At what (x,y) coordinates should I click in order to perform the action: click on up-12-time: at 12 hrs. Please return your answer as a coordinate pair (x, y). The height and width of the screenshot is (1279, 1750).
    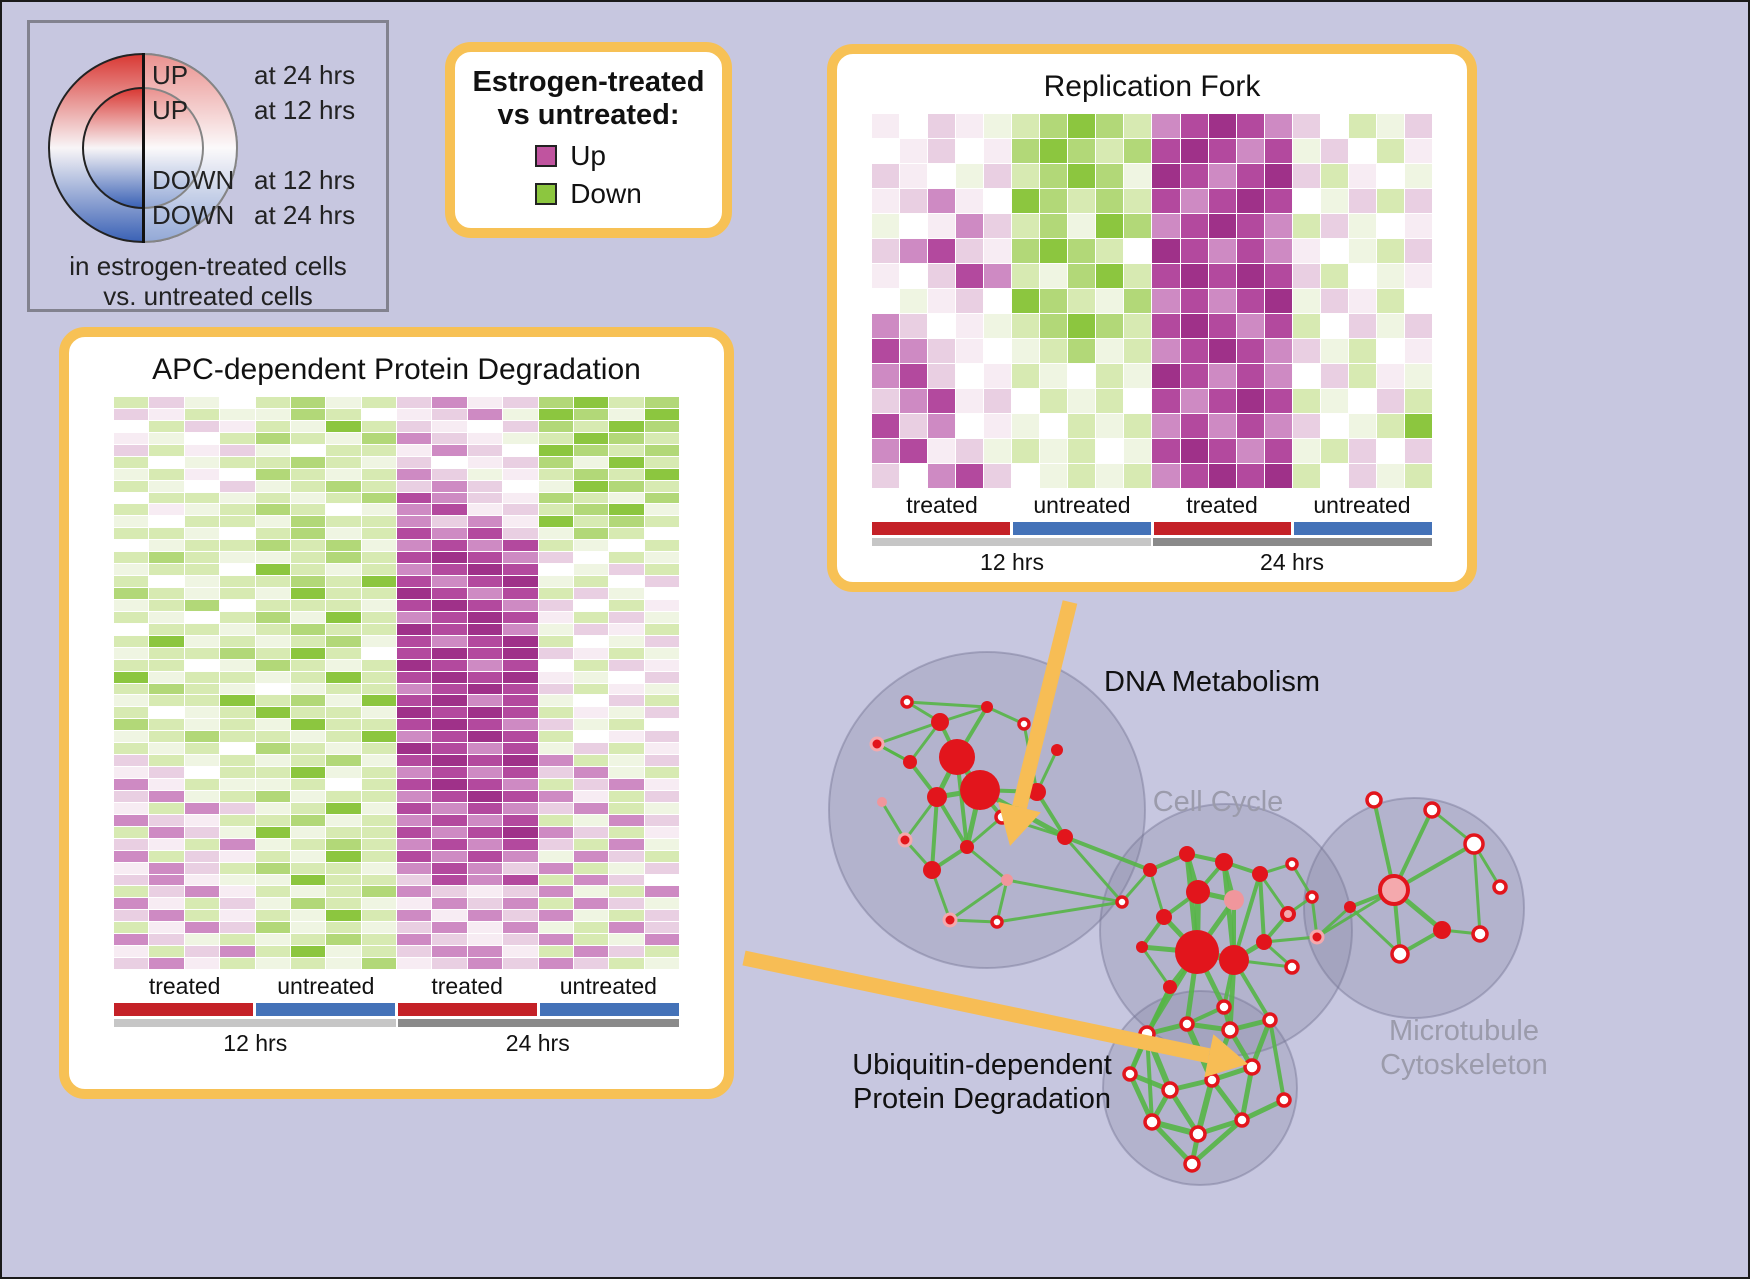
    Looking at the image, I should click on (305, 110).